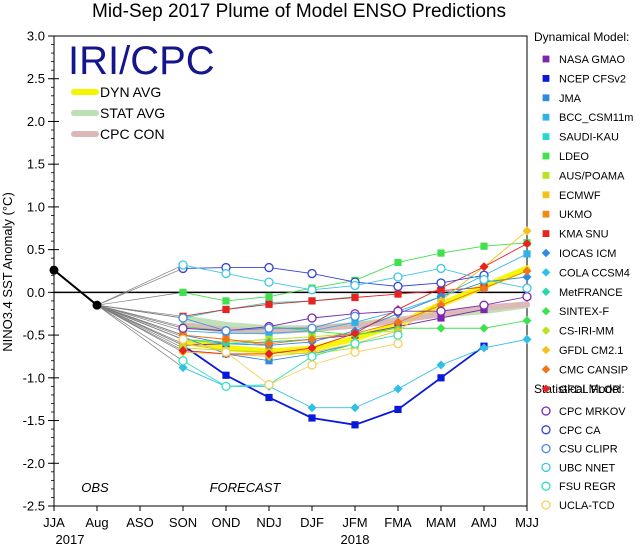 This screenshot has width=643, height=546. Describe the element at coordinates (589, 138) in the screenshot. I see `legend-saudi-kau-label: SAUDI-KAU` at that location.